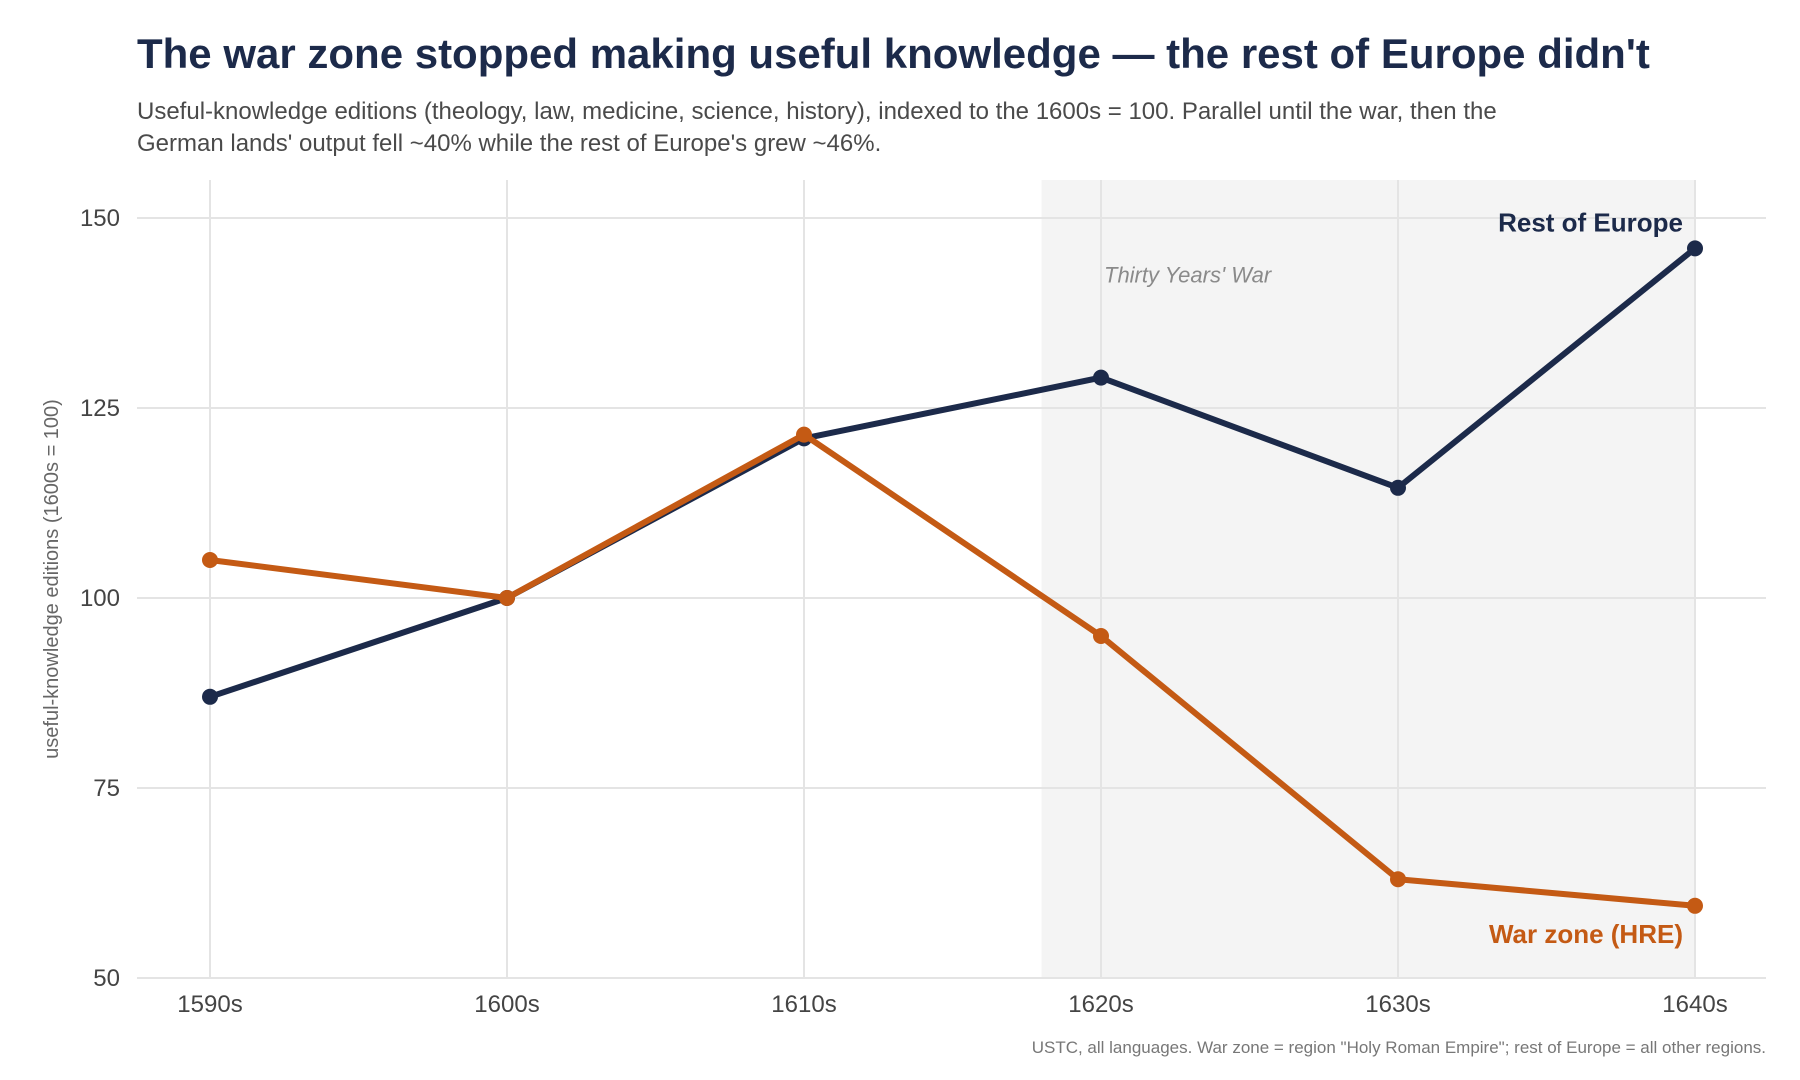 The image size is (1800, 1080). I want to click on y-tick-label: 150, so click(100, 218).